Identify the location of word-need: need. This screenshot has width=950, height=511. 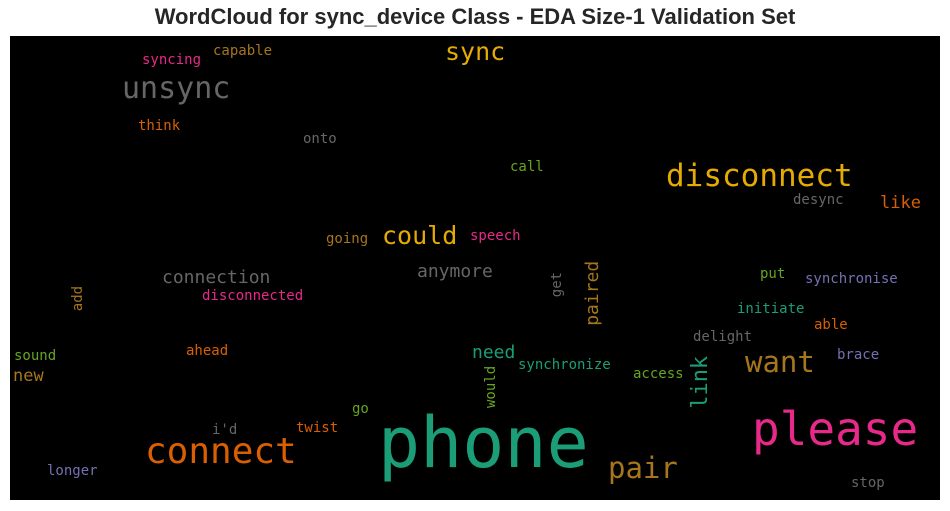
(494, 352).